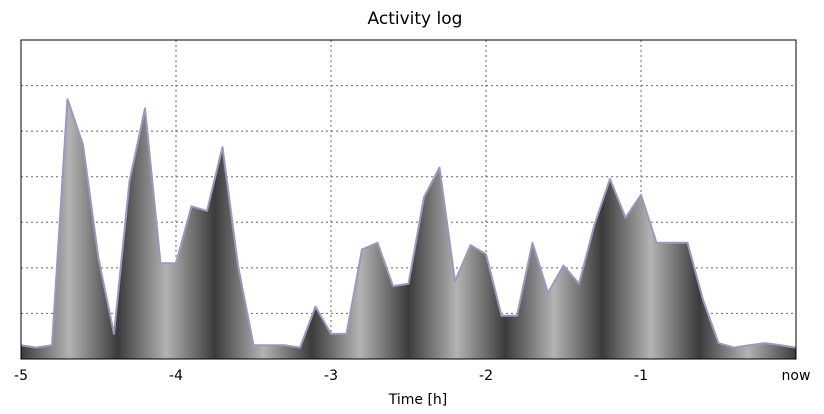 The height and width of the screenshot is (414, 824). Describe the element at coordinates (796, 376) in the screenshot. I see `x-tick-label: now` at that location.